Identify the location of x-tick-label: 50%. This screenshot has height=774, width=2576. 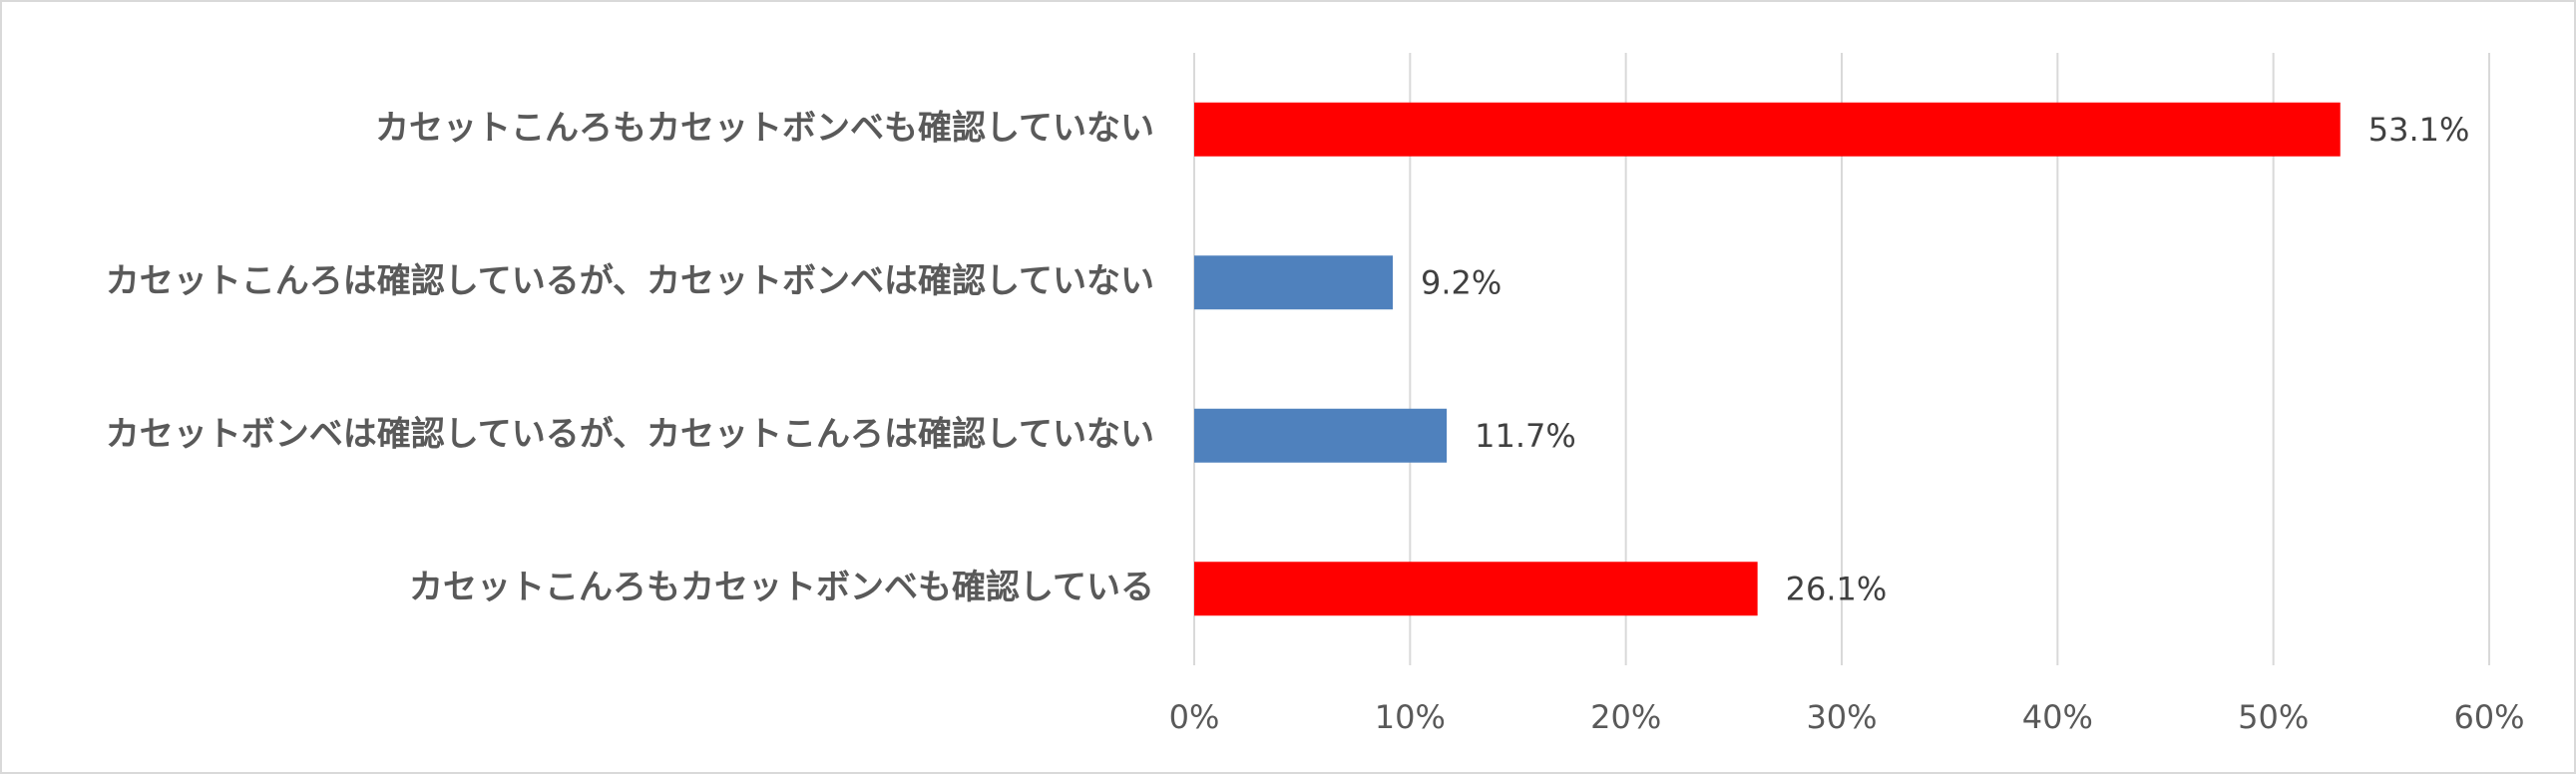
(2273, 717).